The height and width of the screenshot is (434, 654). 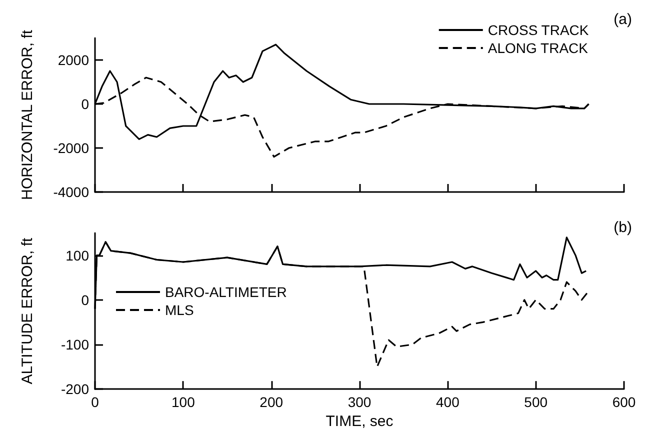 What do you see at coordinates (538, 48) in the screenshot?
I see `legend-label: ALONG TRACK` at bounding box center [538, 48].